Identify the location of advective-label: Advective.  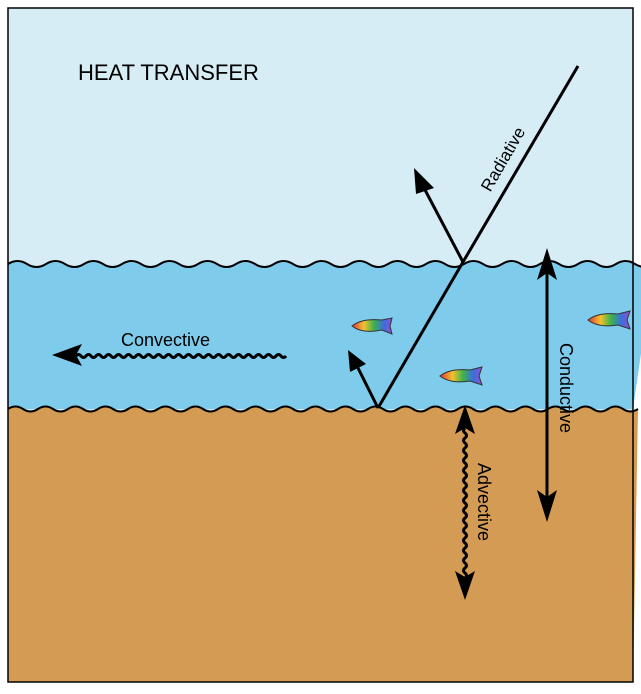
(484, 502).